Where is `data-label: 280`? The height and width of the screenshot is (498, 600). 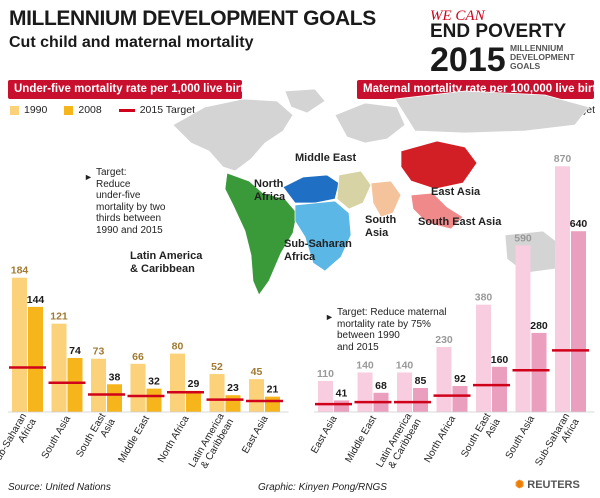
data-label: 280 is located at coordinates (539, 326).